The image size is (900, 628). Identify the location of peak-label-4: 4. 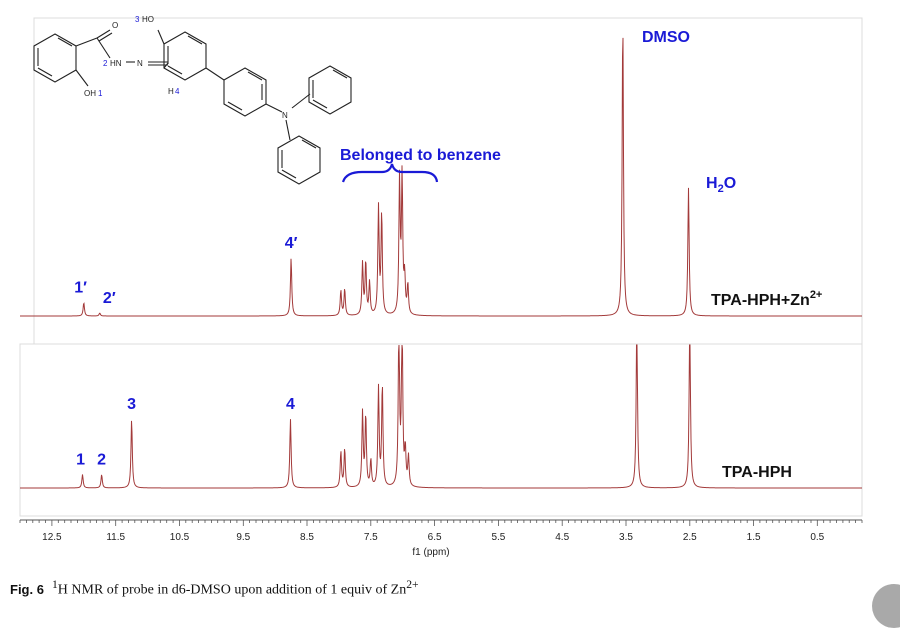
(290, 404).